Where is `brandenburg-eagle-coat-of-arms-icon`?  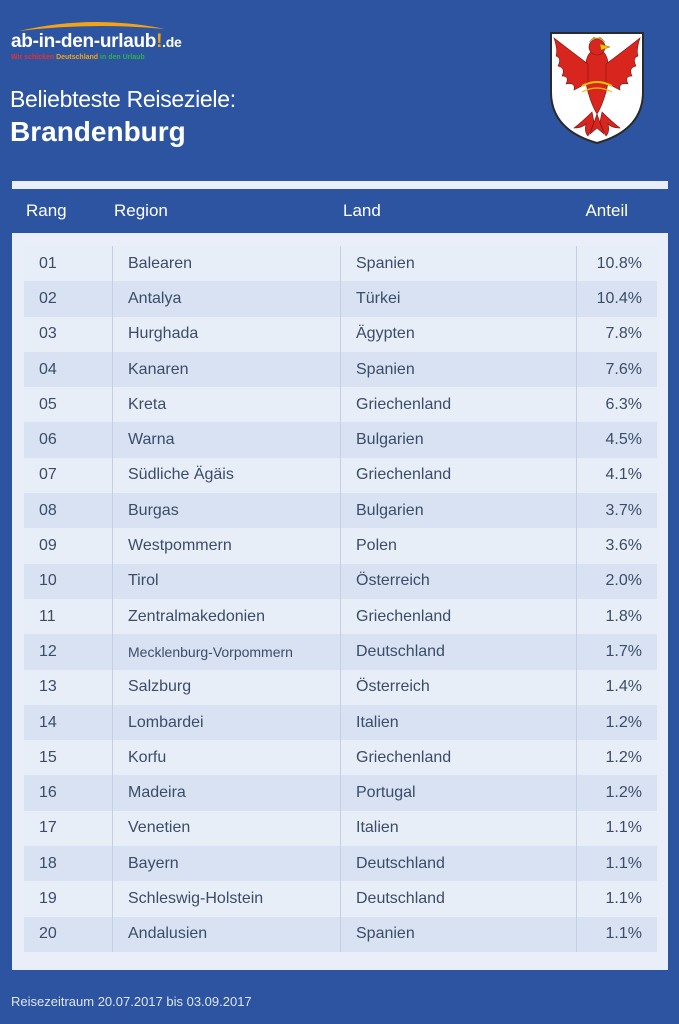
brandenburg-eagle-coat-of-arms-icon is located at coordinates (597, 88).